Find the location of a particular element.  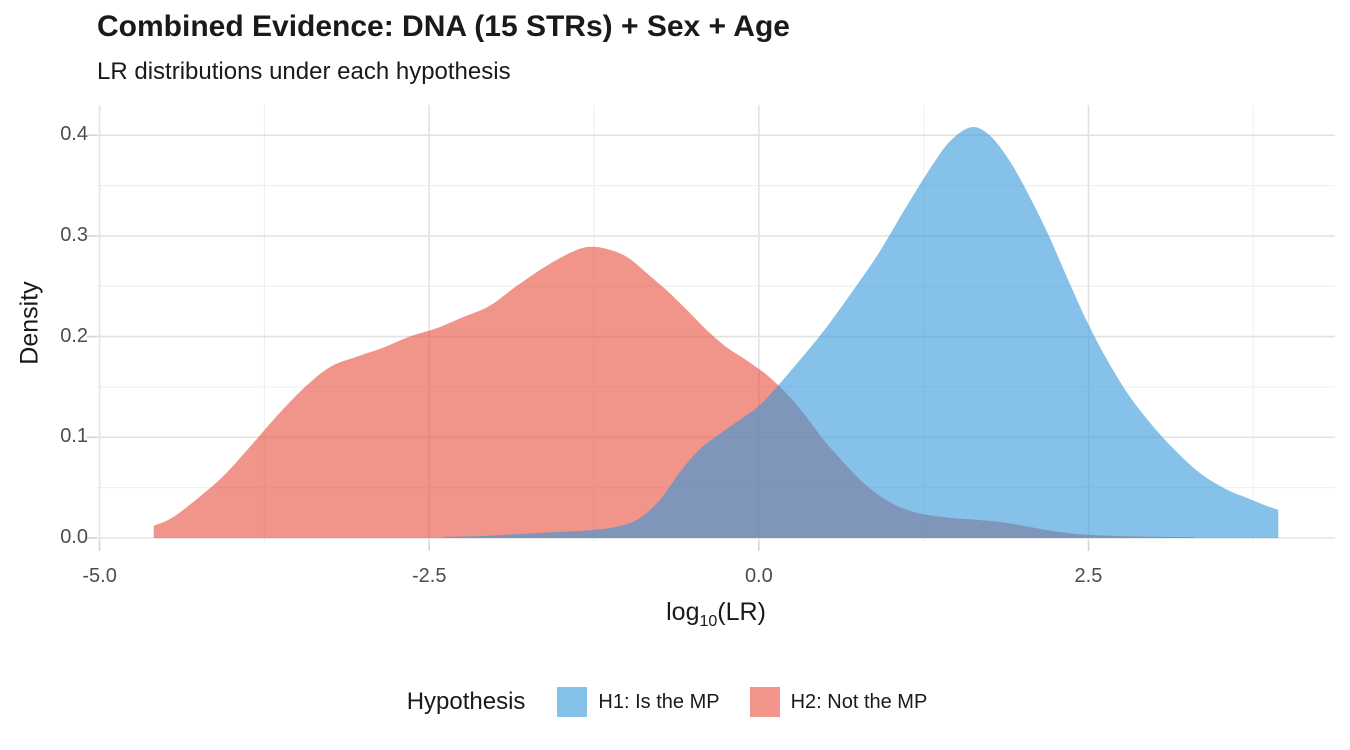

legend-entry: H2: Not the MP is located at coordinates (846, 702).